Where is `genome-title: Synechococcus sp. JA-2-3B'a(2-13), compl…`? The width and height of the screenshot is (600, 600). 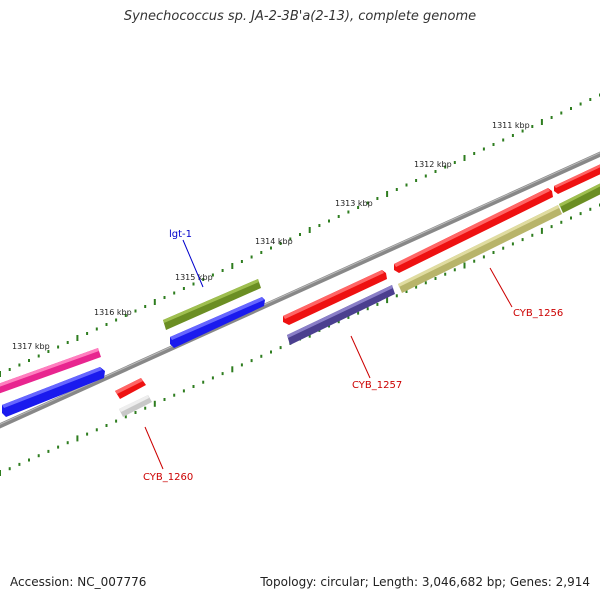
genome-title: Synechococcus sp. JA-2-3B'a(2-13), compl… is located at coordinates (300, 16).